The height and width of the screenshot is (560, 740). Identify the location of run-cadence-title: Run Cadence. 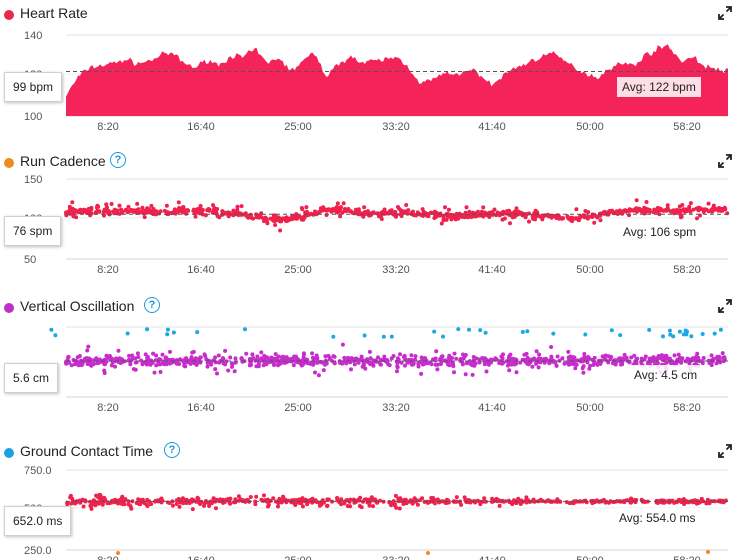
(63, 161).